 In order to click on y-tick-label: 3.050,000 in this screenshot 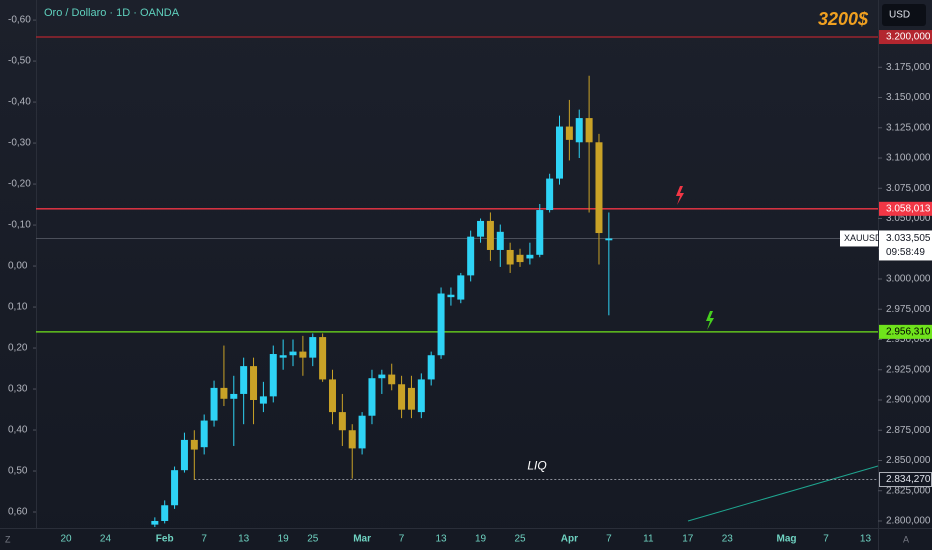, I will do `click(908, 218)`.